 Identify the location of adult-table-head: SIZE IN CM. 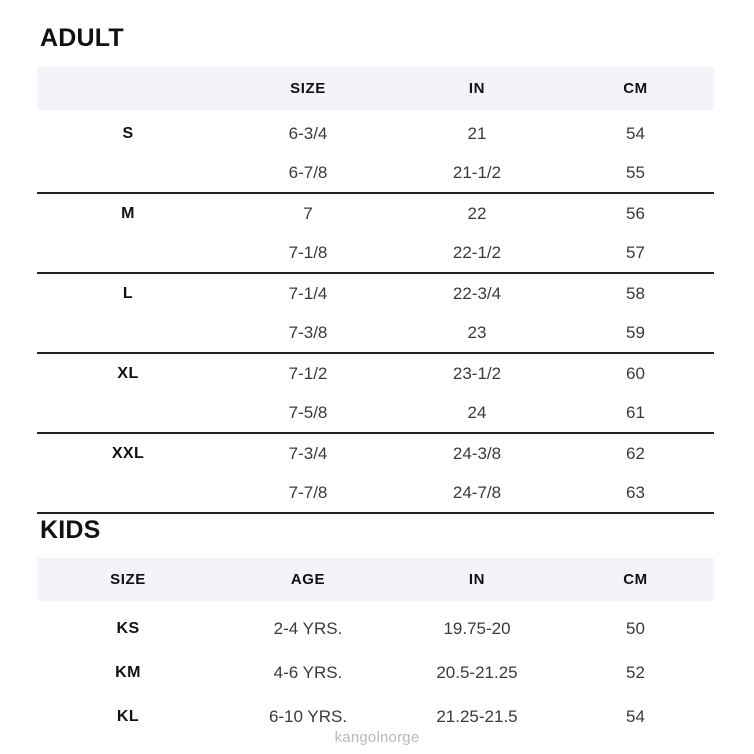
(375, 88).